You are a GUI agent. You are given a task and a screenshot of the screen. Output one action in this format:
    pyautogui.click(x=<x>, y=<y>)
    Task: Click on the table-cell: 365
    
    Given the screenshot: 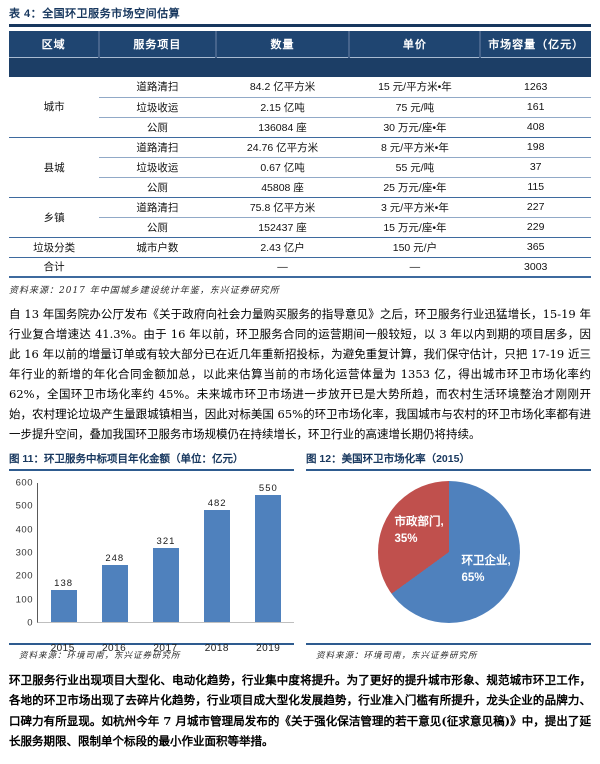 What is the action you would take?
    pyautogui.click(x=535, y=246)
    